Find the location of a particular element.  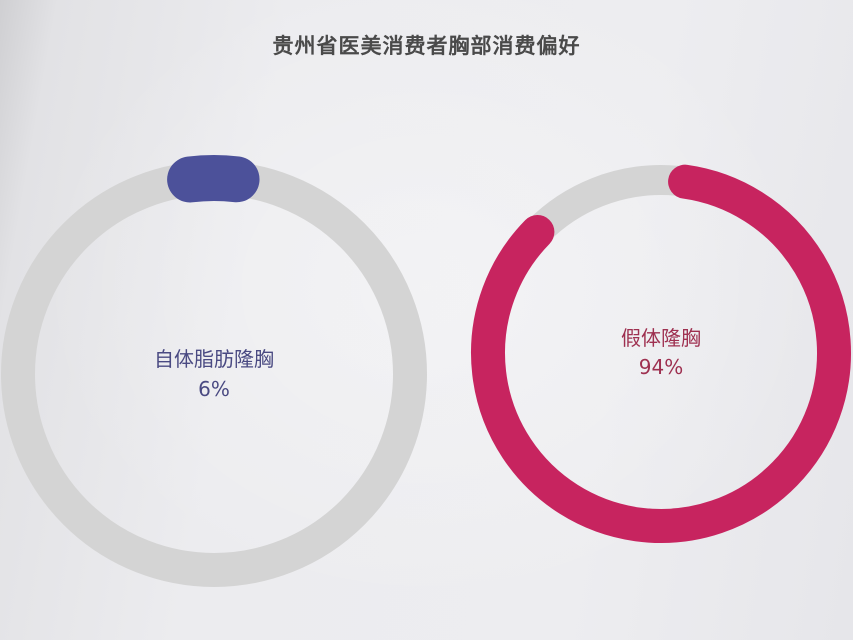

donut-left-arc-自体脂肪隆胸 is located at coordinates (213, 179).